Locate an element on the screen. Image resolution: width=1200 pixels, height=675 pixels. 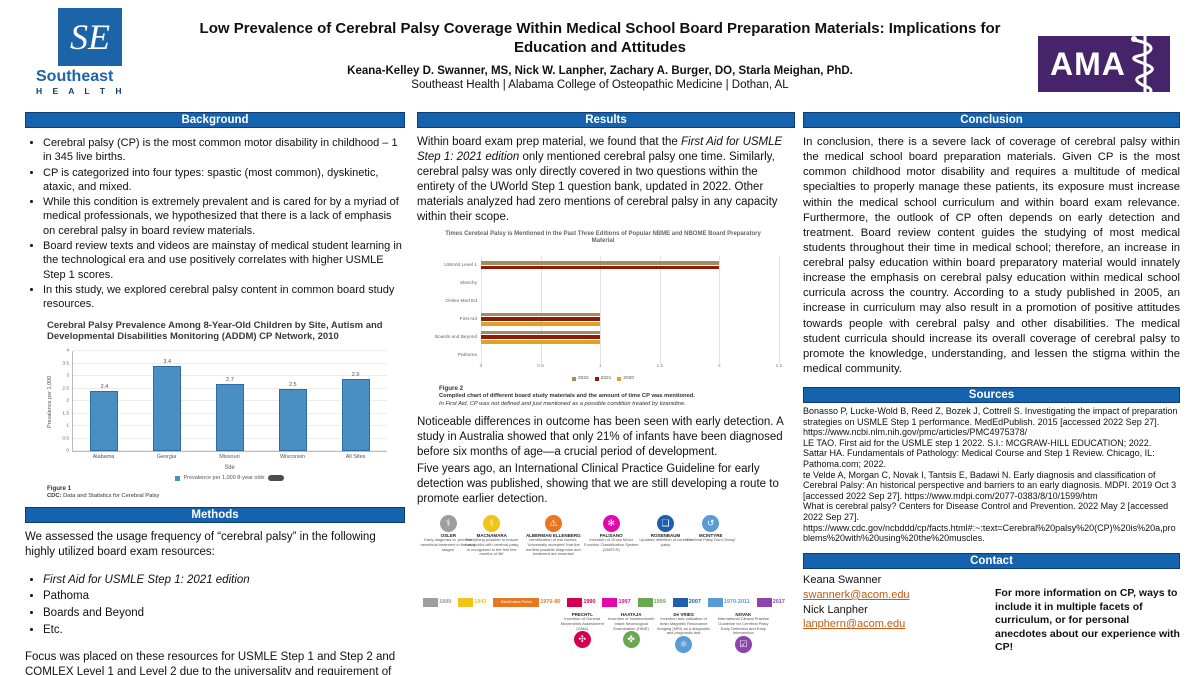
y-tick-label: 2 is located at coordinates (67, 401).